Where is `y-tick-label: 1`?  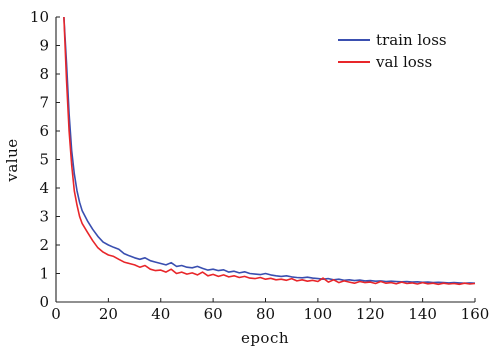
y-tick-label: 1 is located at coordinates (44, 274).